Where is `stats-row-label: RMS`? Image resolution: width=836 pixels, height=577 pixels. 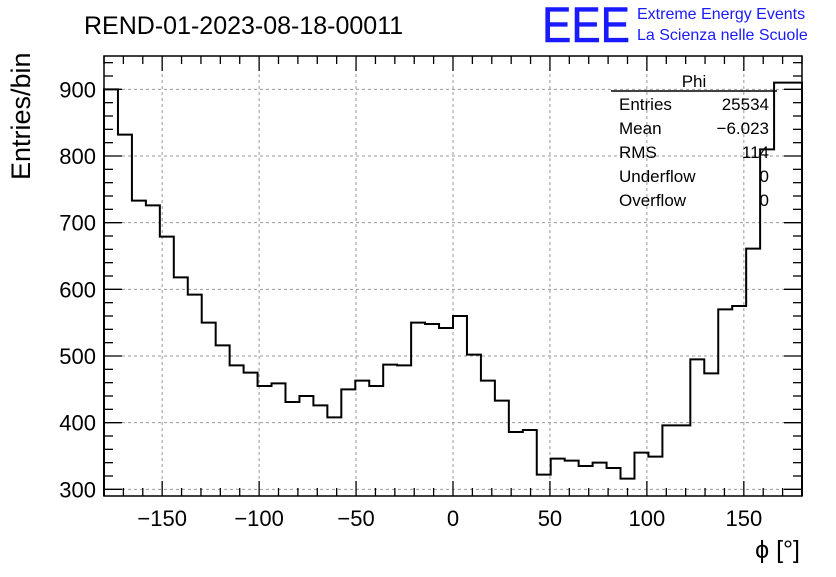
stats-row-label: RMS is located at coordinates (638, 152).